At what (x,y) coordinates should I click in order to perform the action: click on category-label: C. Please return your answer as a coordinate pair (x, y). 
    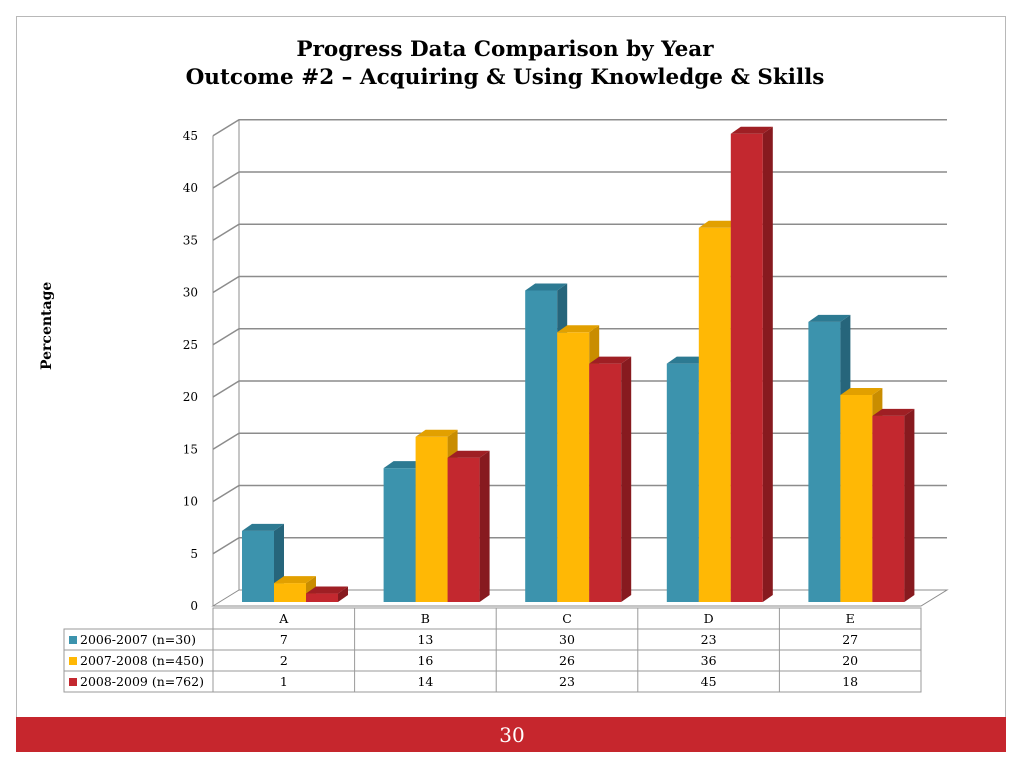
    Looking at the image, I should click on (567, 618).